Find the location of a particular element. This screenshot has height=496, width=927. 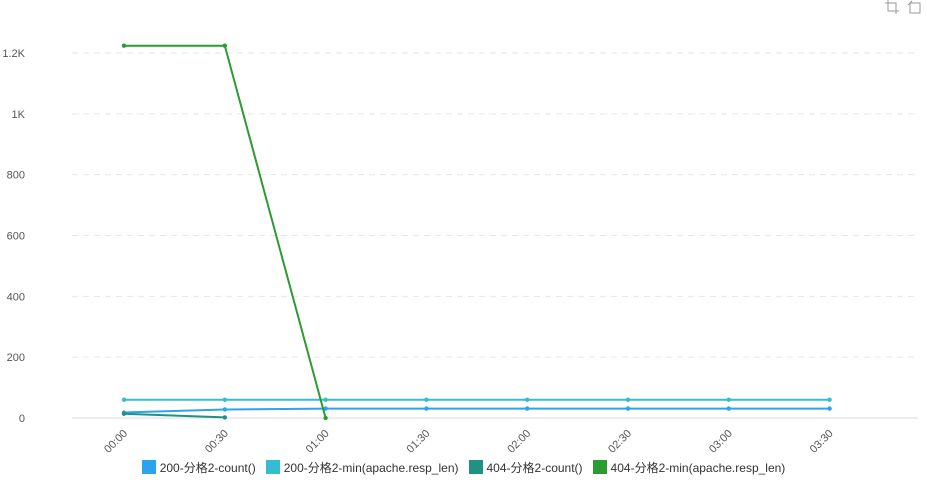

legend-item: 404-分格2-count() is located at coordinates (525, 467).